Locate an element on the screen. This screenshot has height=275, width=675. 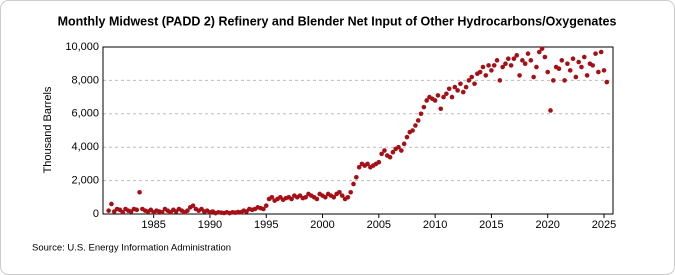
x-tick-label: 2020 is located at coordinates (547, 225).